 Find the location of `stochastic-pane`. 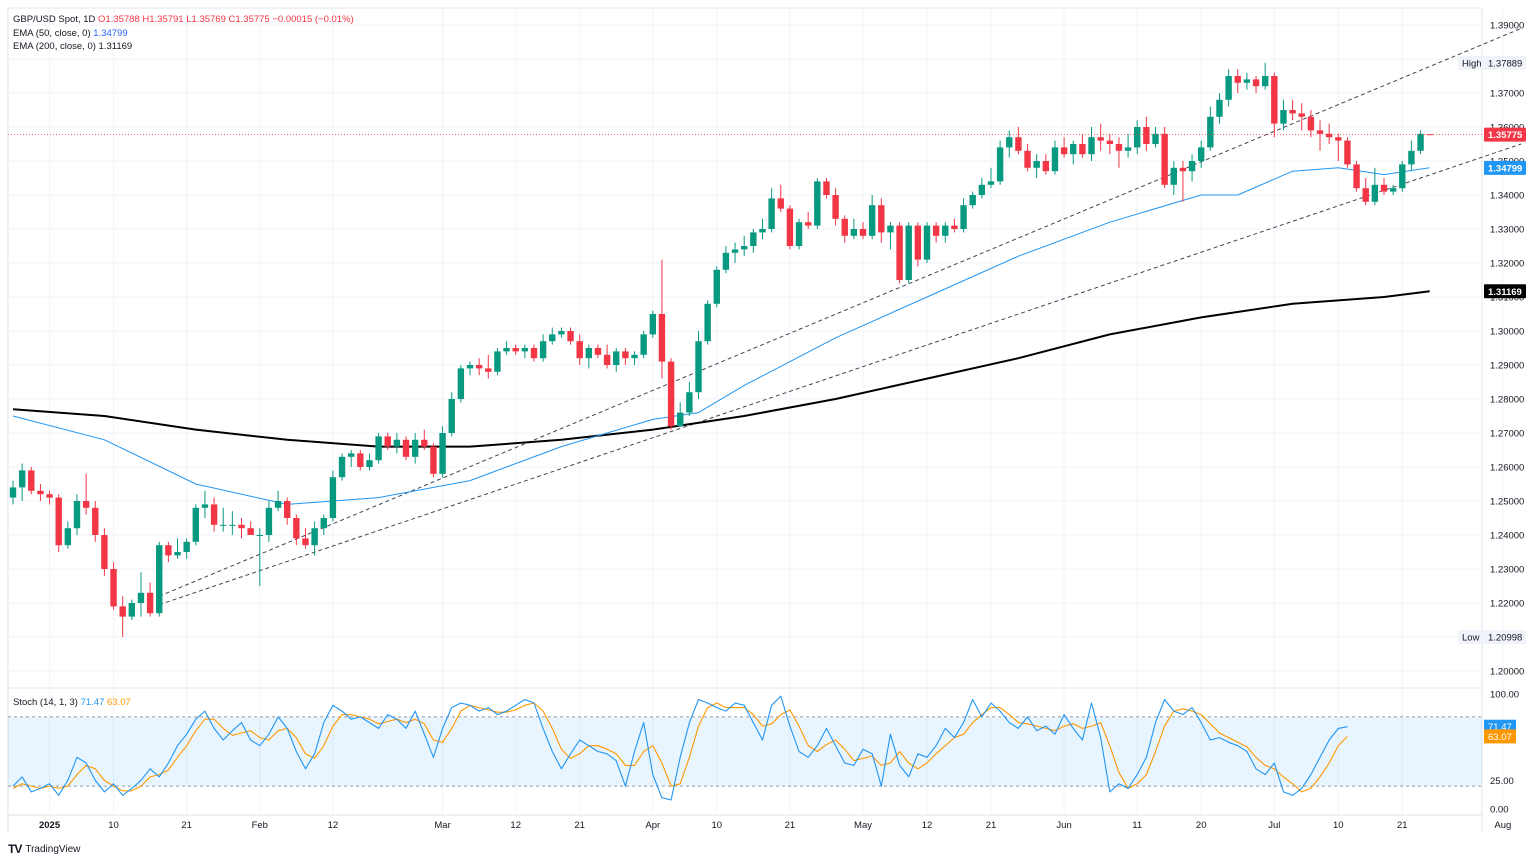

stochastic-pane is located at coordinates (745, 748).